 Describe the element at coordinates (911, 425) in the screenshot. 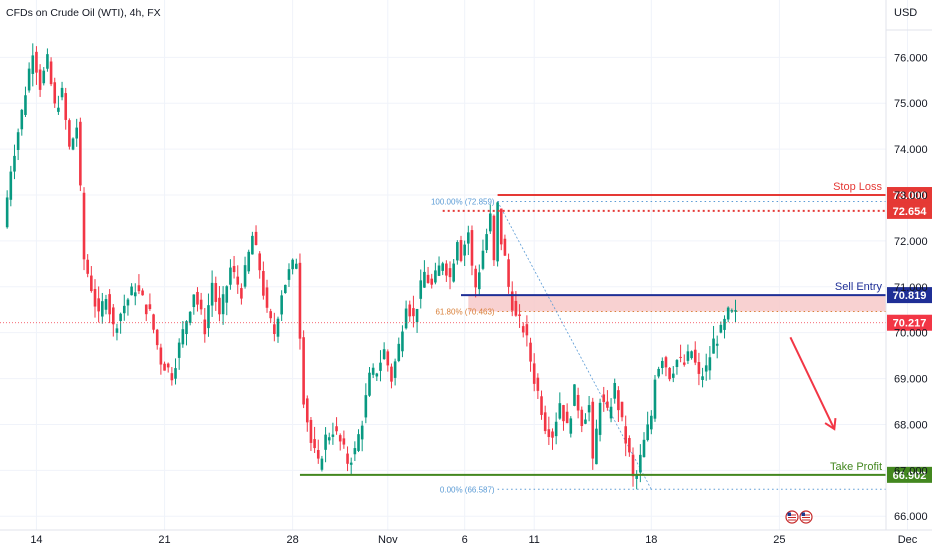

I see `price-tick-label: 68.000` at that location.